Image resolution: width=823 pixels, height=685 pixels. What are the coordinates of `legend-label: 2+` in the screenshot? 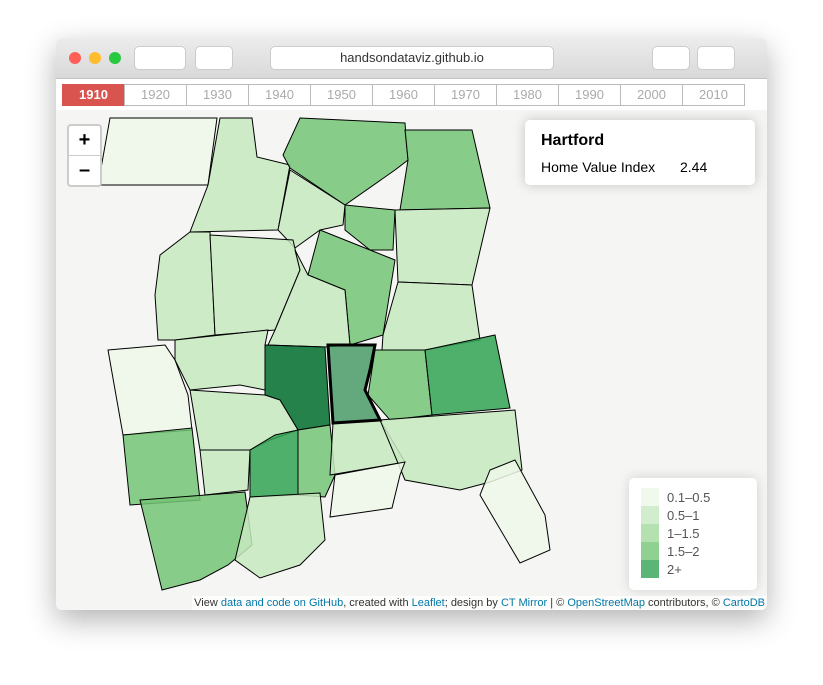 It's located at (674, 569).